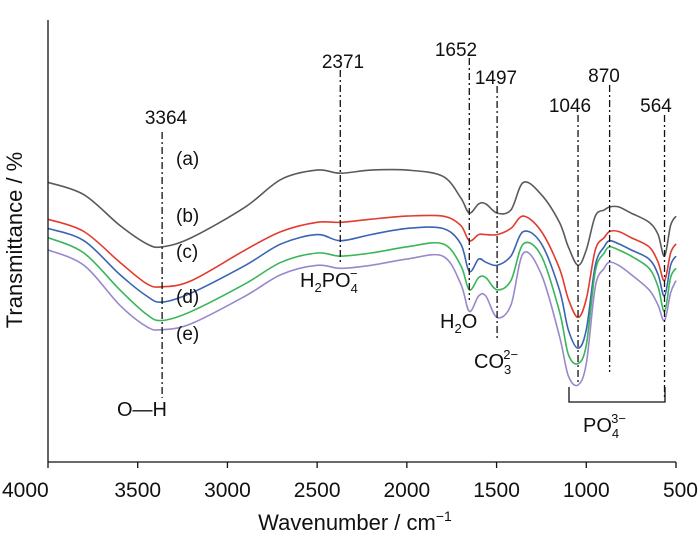 Image resolution: width=700 pixels, height=542 pixels. Describe the element at coordinates (187, 252) in the screenshot. I see `curve-label-c: (c)` at that location.